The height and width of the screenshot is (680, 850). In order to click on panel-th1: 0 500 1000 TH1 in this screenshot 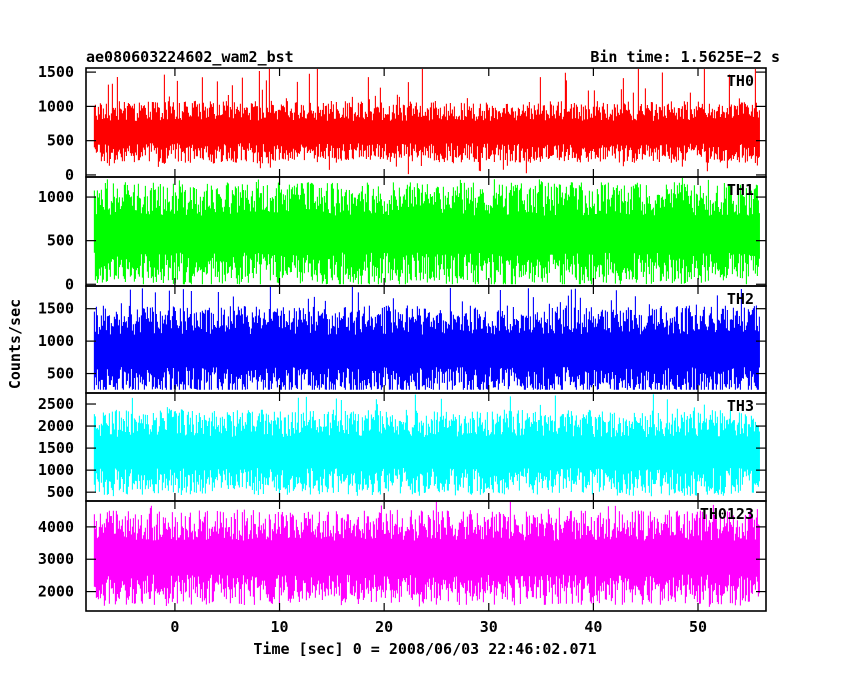, I will do `click(402, 234)`.